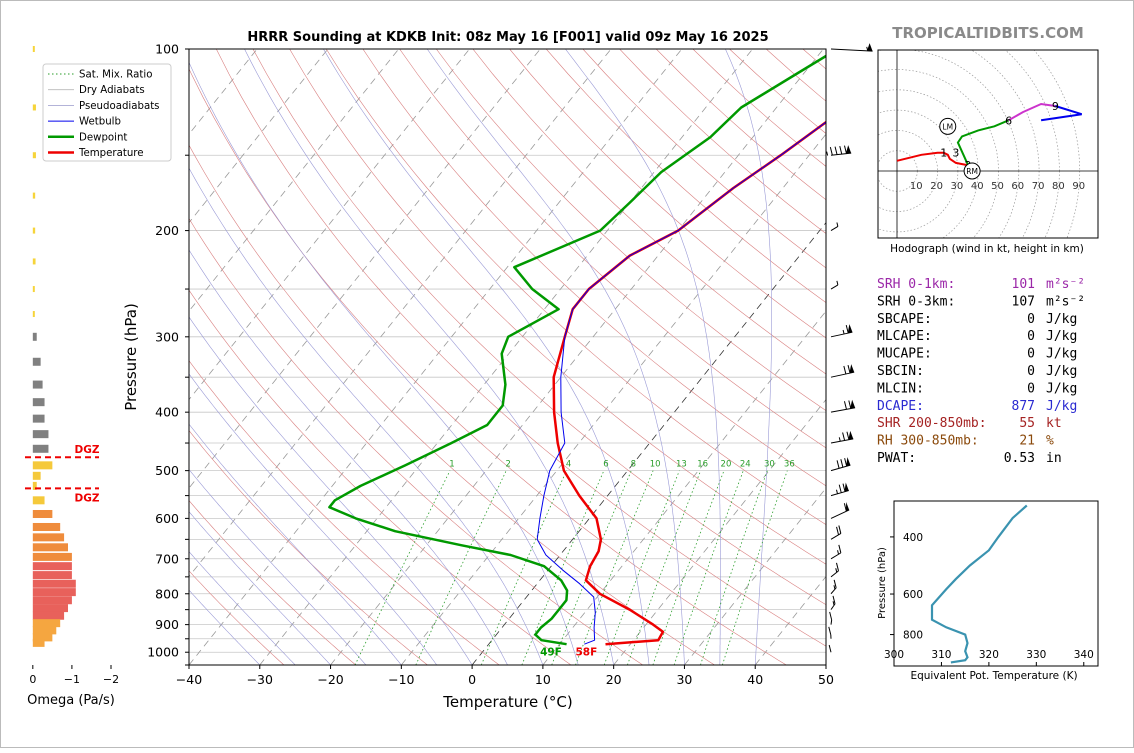 This screenshot has height=753, width=1134. Describe the element at coordinates (989, 655) in the screenshot. I see `theta-e-x-tick-label: 320` at that location.